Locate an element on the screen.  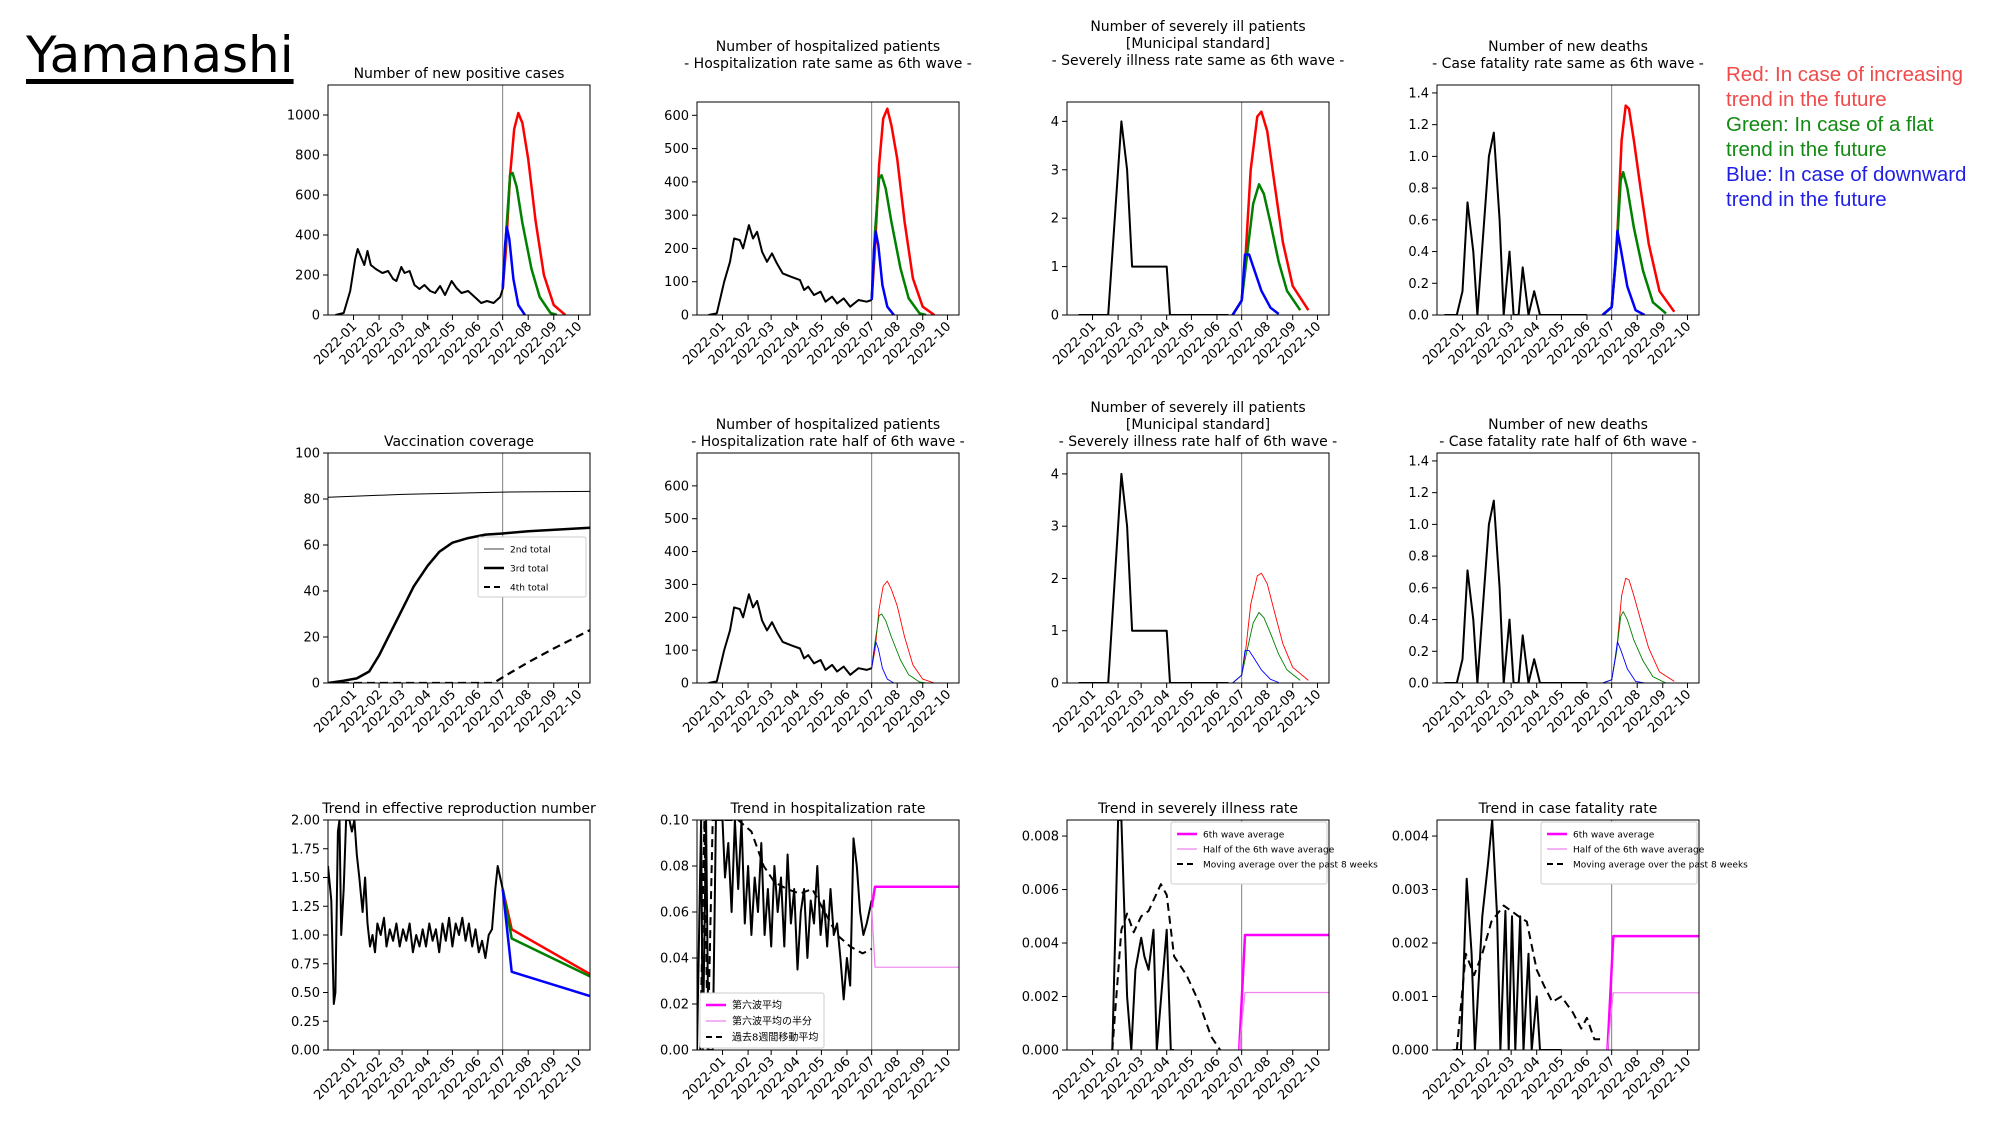
y-tick-label: 0.006 is located at coordinates (1040, 890).